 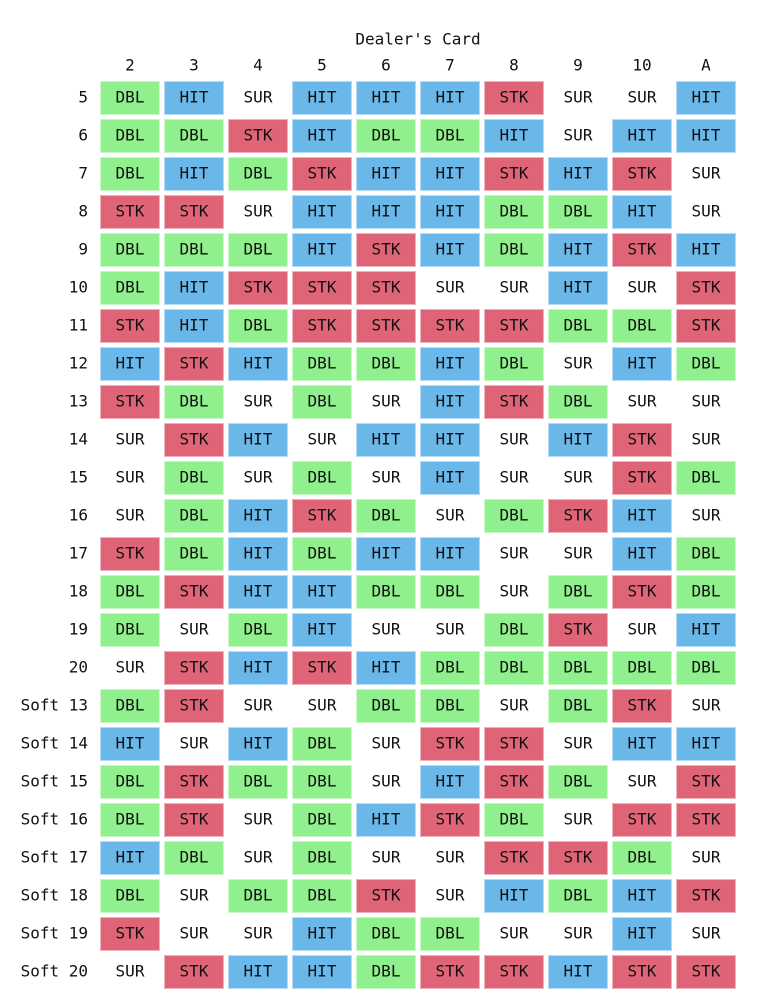 I want to click on column-header: 6, so click(x=386, y=65).